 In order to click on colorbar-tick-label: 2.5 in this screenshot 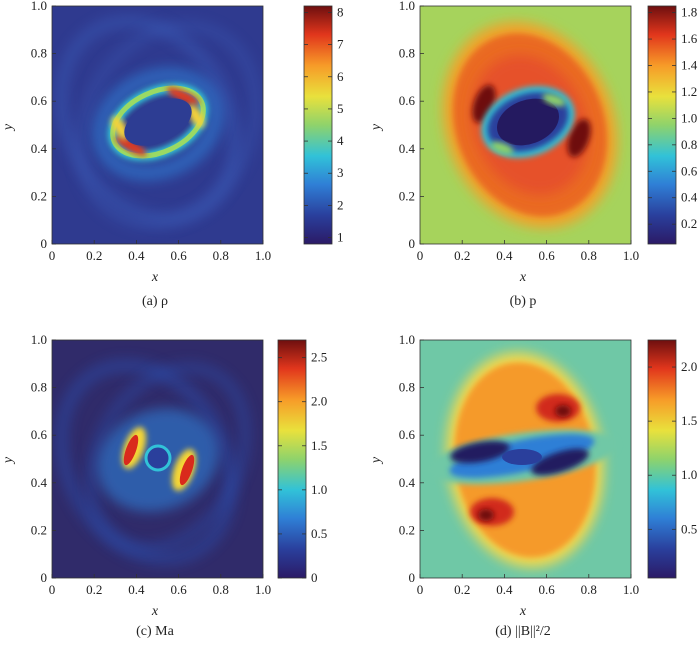, I will do `click(319, 357)`.